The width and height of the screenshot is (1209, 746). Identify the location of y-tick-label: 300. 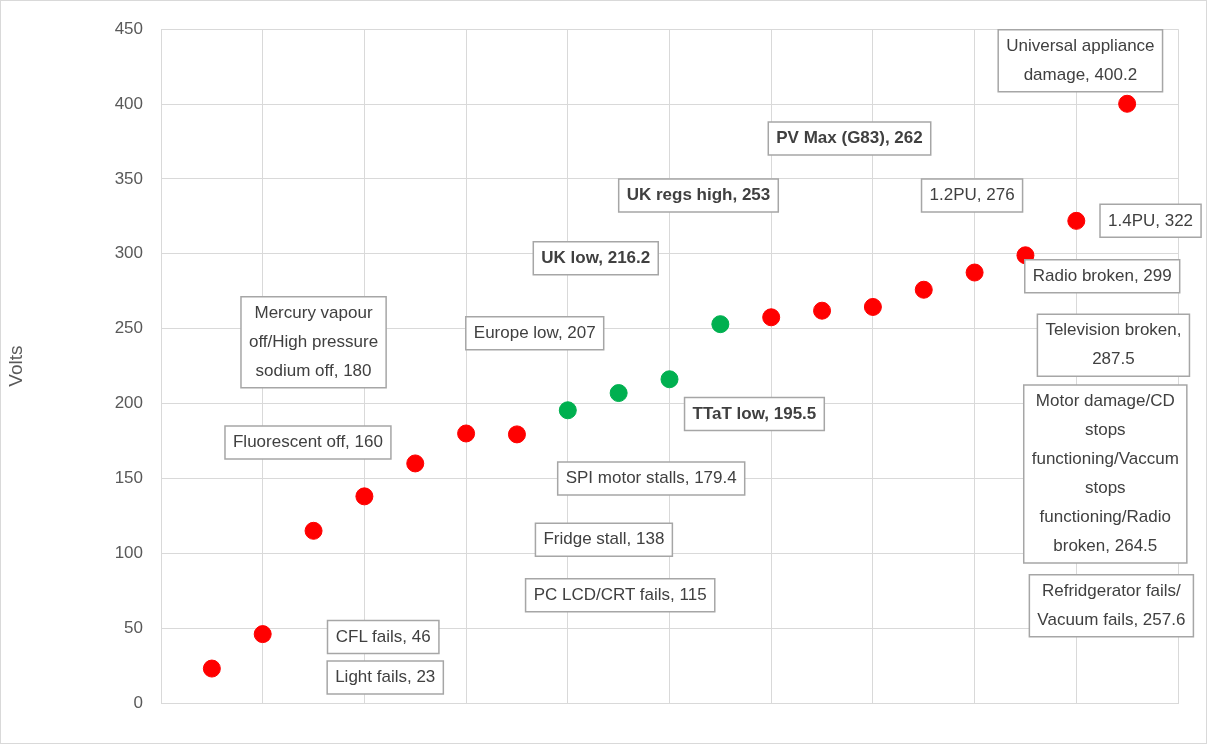
(128, 253).